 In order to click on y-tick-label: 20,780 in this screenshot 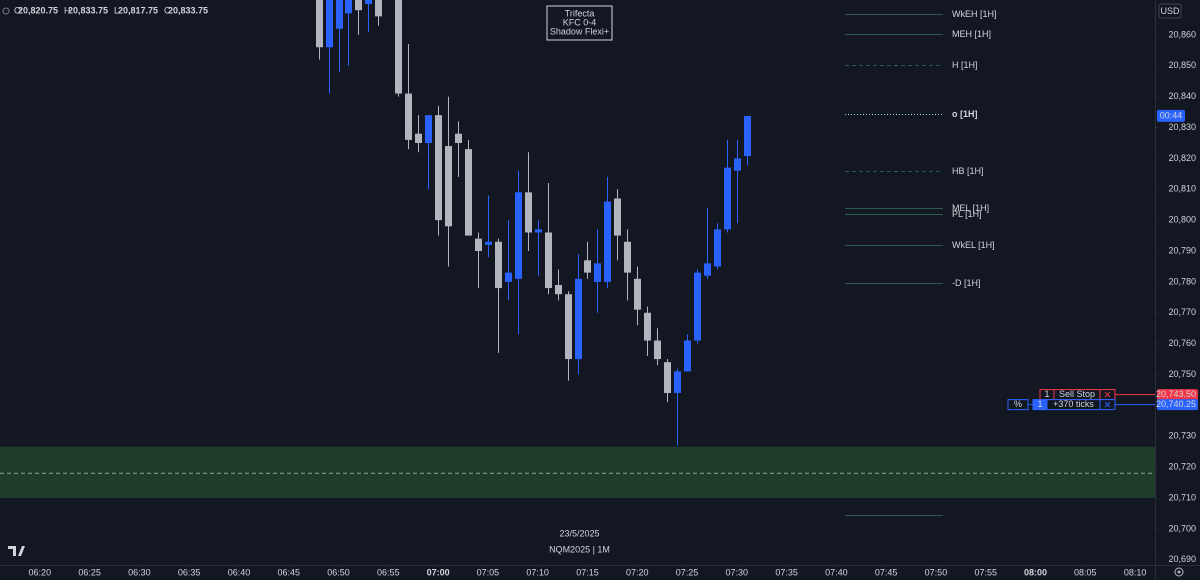, I will do `click(1182, 281)`.